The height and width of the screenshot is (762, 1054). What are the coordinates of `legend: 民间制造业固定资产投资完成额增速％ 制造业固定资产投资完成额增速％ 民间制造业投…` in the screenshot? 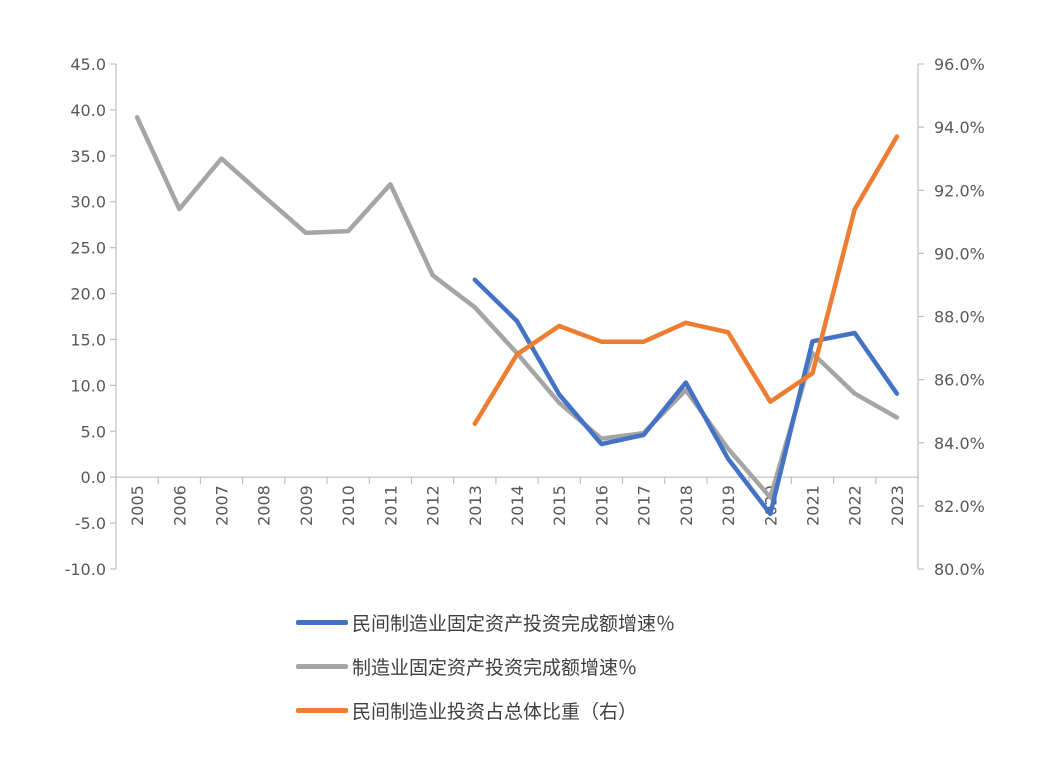 It's located at (485, 666).